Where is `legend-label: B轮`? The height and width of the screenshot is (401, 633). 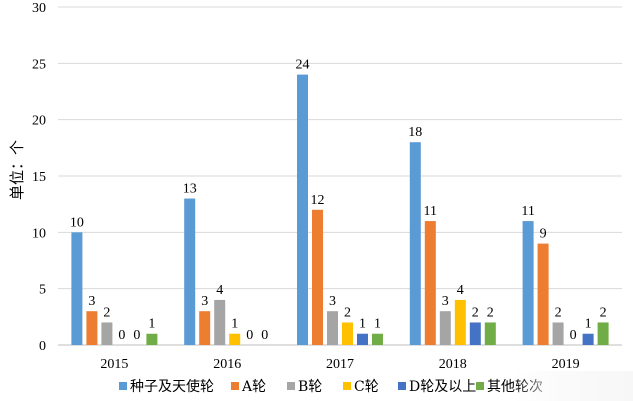 legend-label: B轮 is located at coordinates (310, 387).